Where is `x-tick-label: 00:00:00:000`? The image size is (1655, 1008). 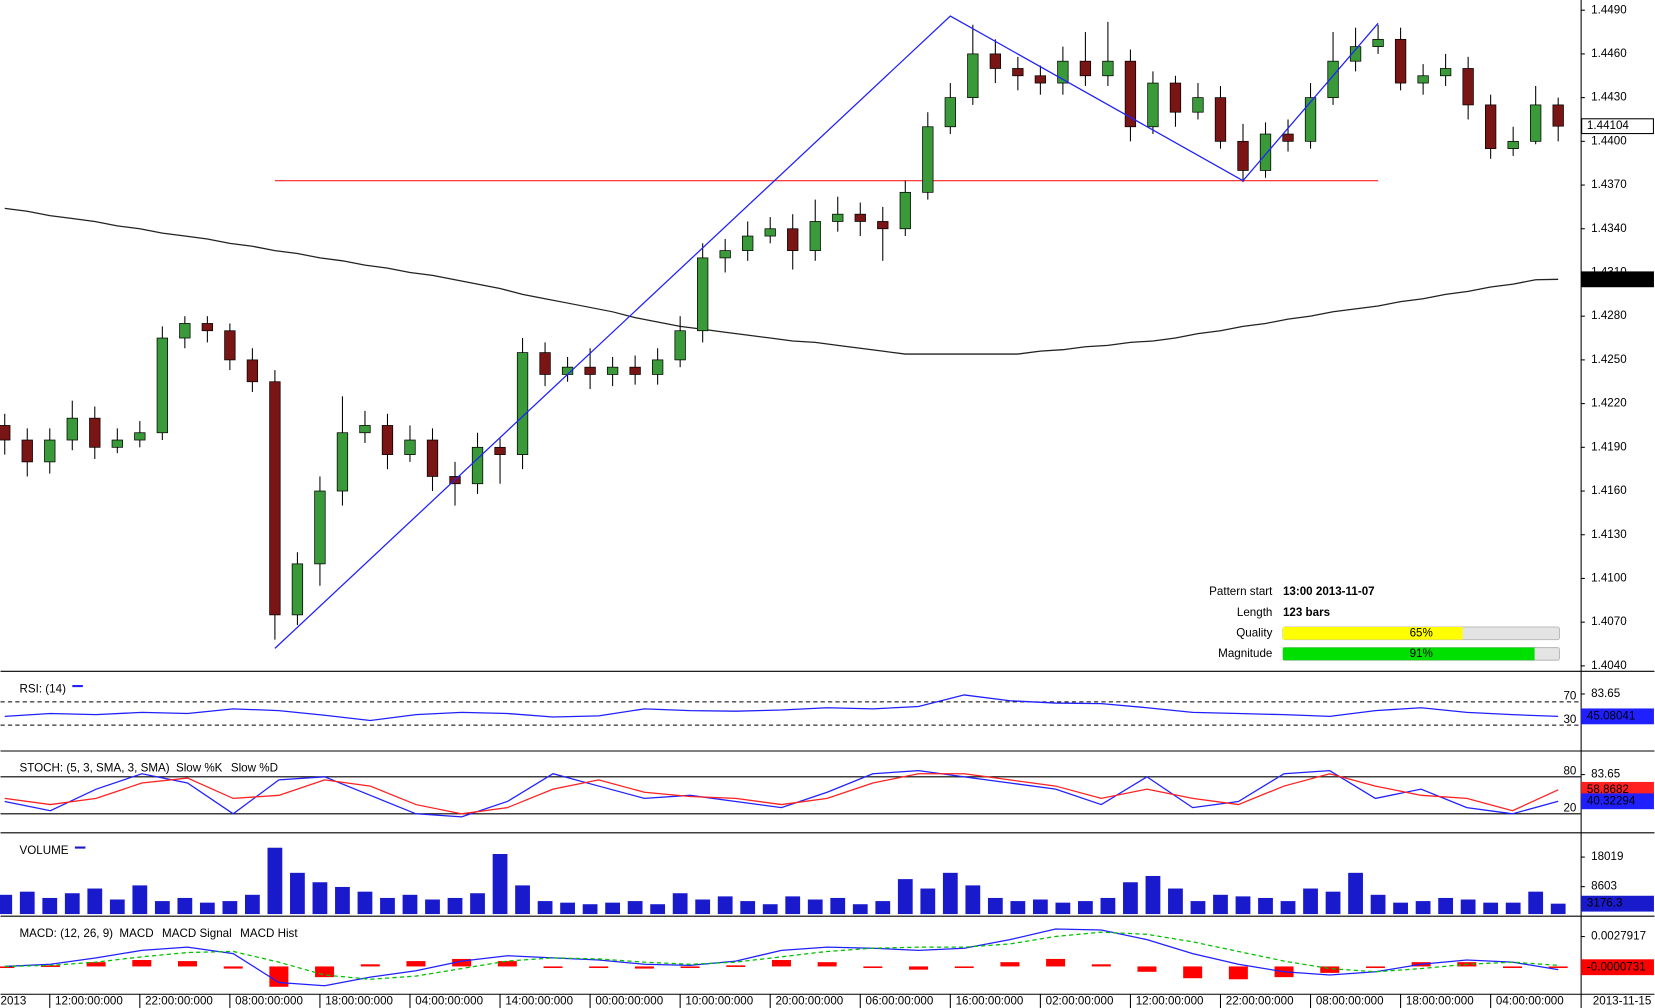
x-tick-label: 00:00:00:000 is located at coordinates (629, 1001).